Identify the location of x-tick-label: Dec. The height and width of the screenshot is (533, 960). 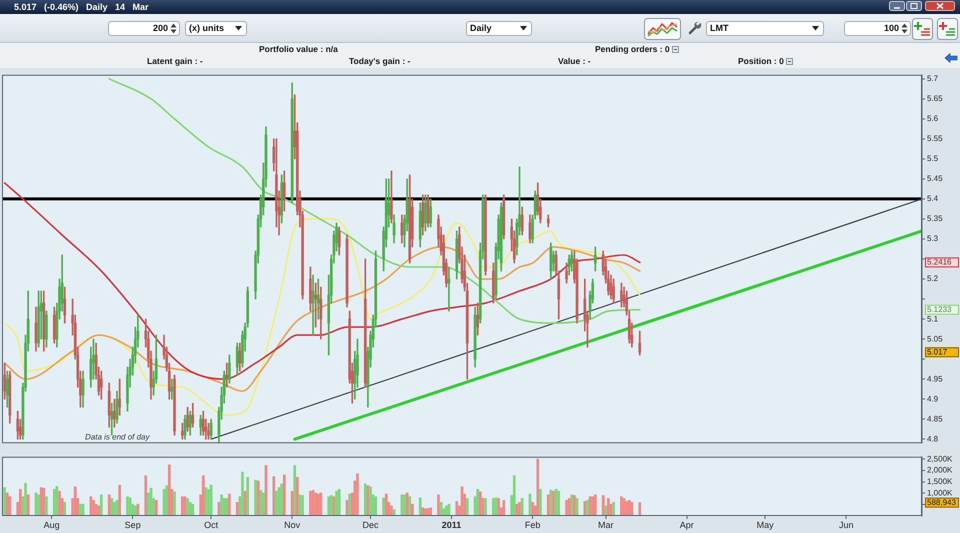
(371, 525).